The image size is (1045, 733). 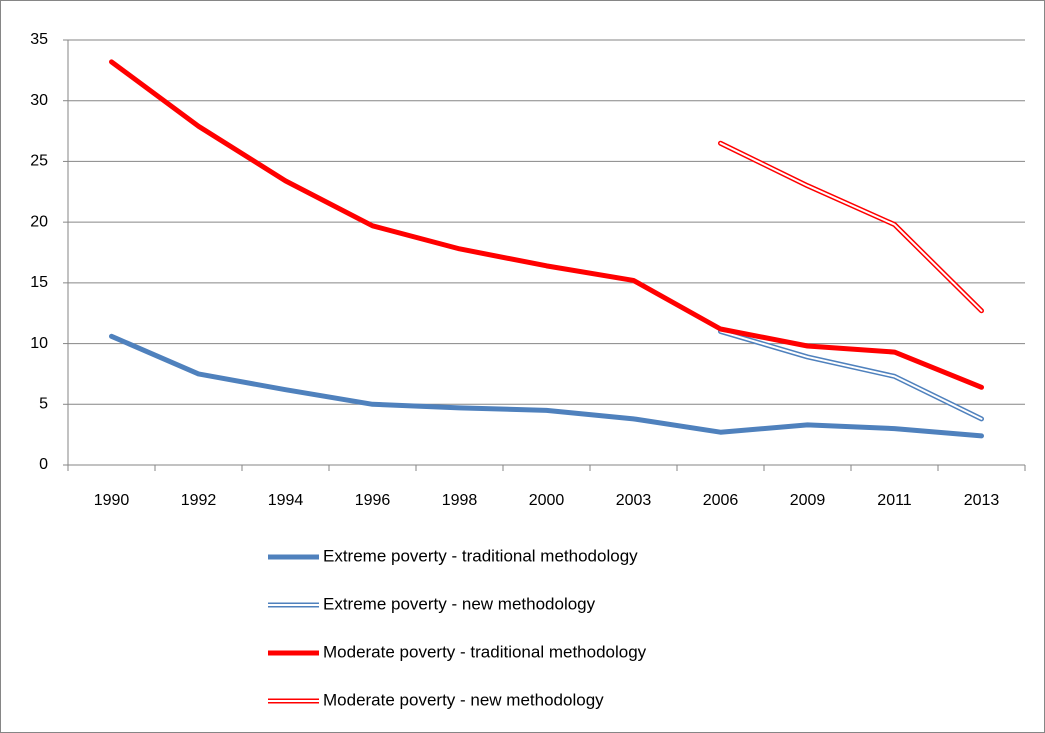 I want to click on legend-label: Extreme poverty - new methodology, so click(x=459, y=603).